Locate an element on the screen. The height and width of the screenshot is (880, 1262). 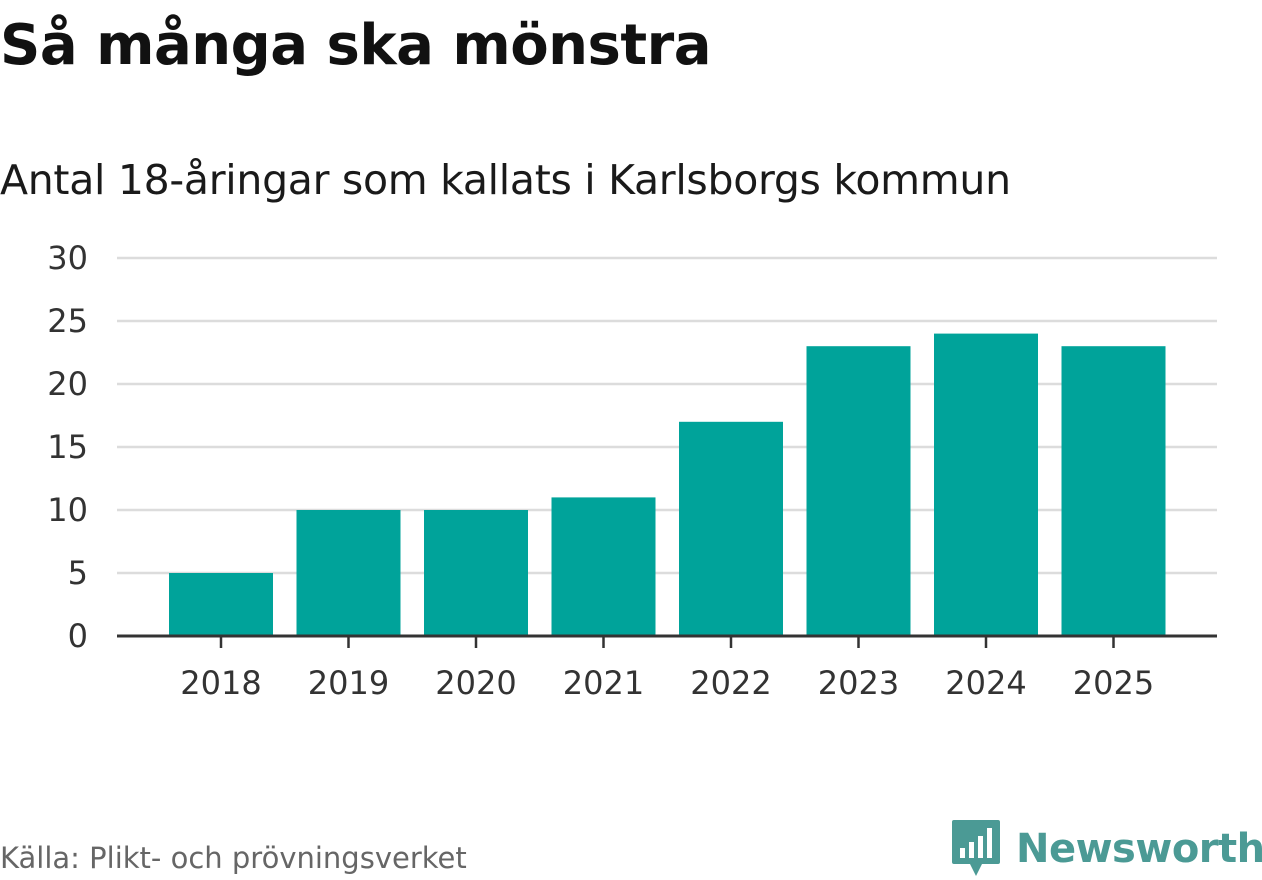
x-tick-label-2018: 2018 is located at coordinates (220, 683).